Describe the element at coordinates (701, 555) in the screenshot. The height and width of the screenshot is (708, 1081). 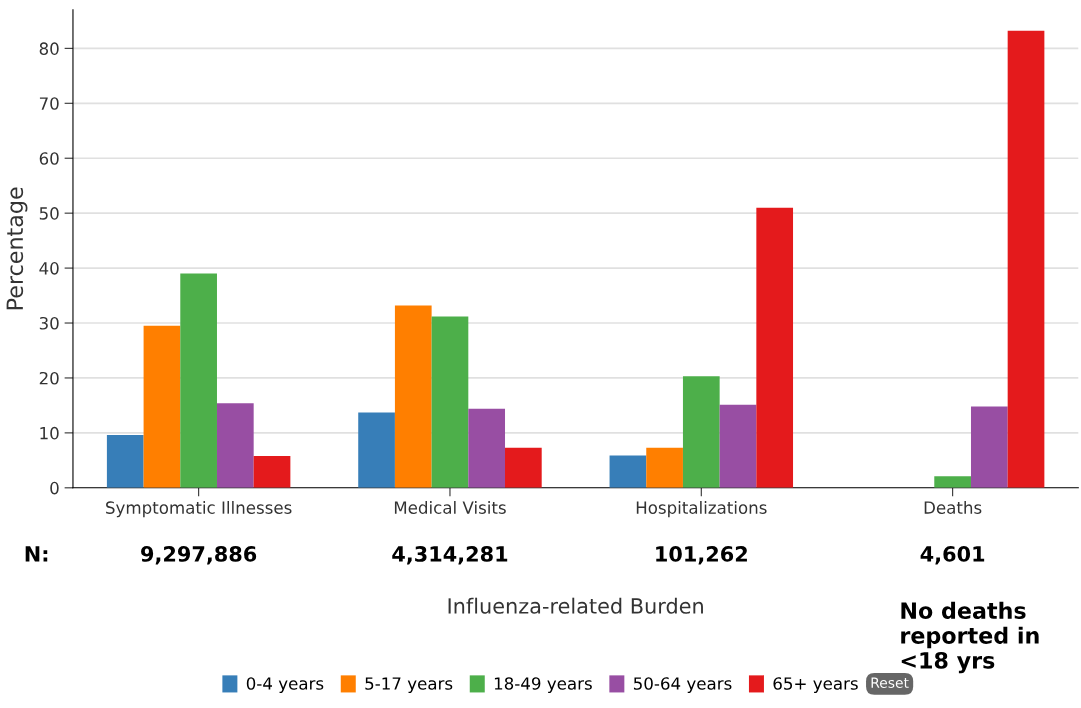
I see `text: 101,262` at that location.